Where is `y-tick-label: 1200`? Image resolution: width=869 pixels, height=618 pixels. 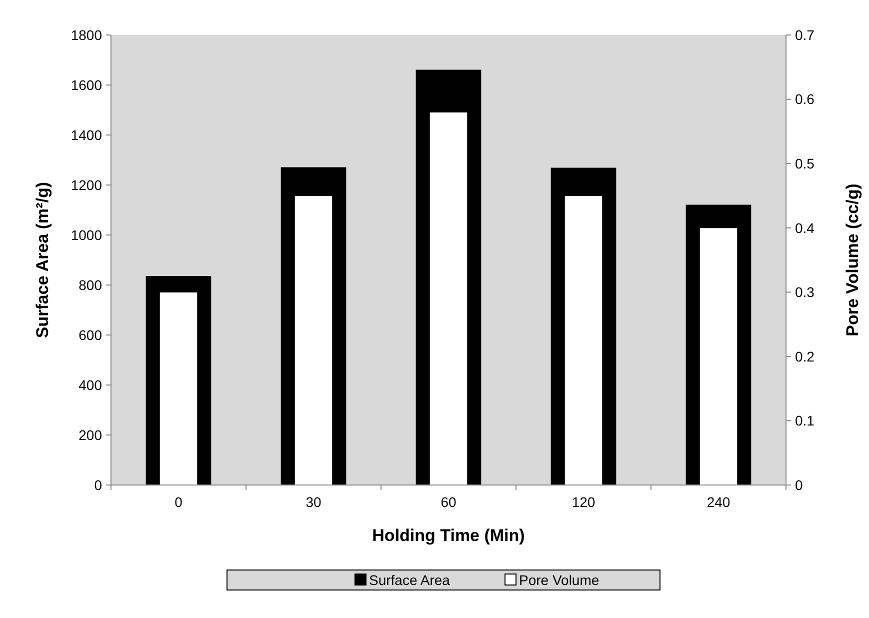 y-tick-label: 1200 is located at coordinates (86, 184).